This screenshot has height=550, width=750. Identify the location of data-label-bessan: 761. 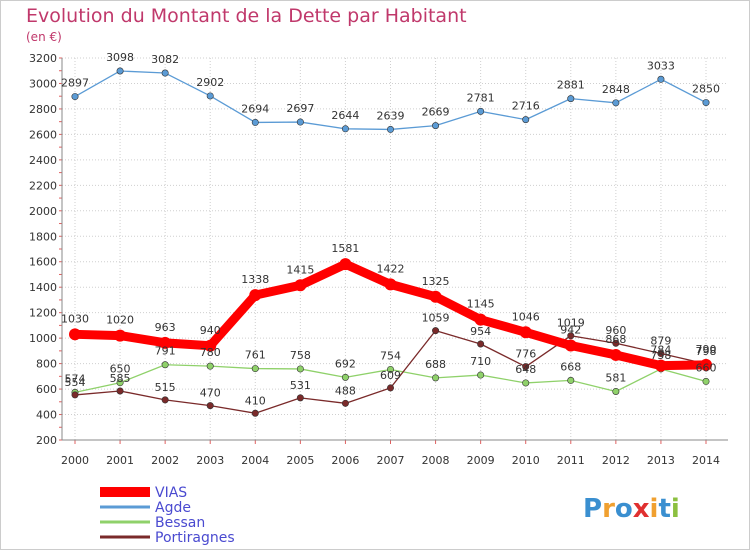
(255, 355).